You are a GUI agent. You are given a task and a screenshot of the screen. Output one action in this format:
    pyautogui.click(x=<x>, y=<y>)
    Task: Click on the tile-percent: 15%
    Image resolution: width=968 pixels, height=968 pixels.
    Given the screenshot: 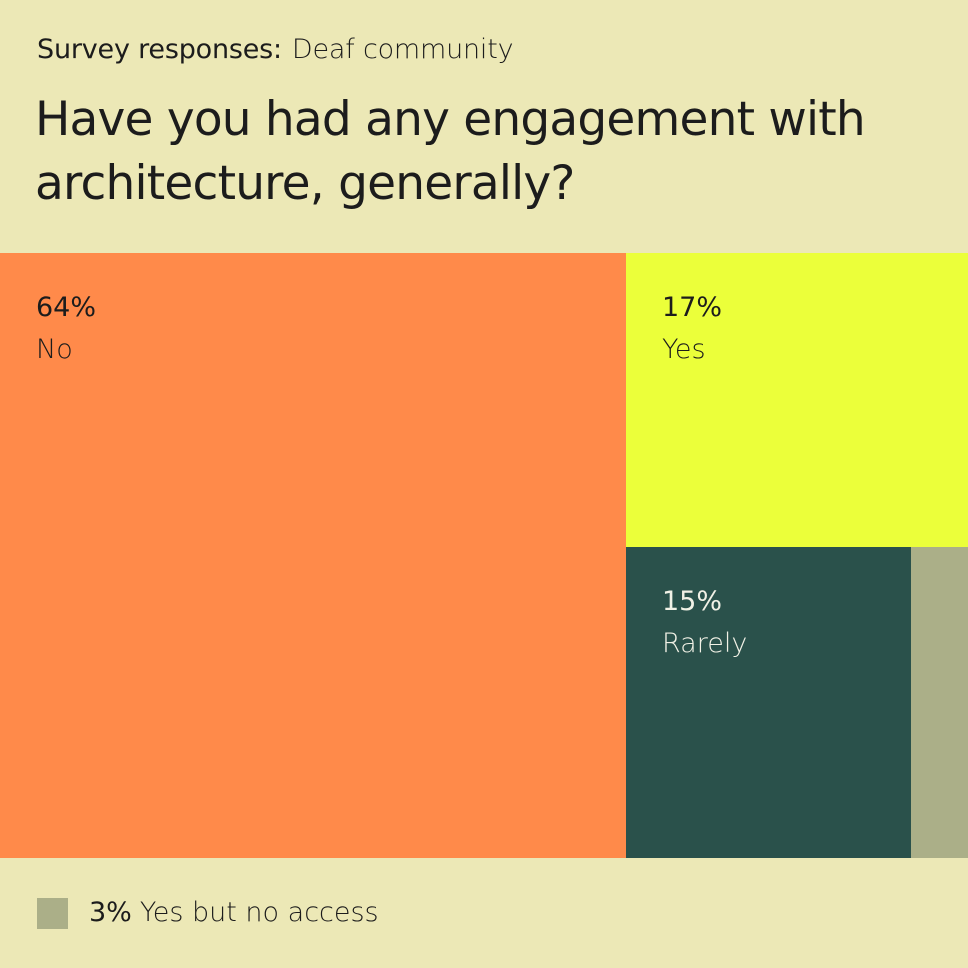 What is the action you would take?
    pyautogui.click(x=692, y=601)
    